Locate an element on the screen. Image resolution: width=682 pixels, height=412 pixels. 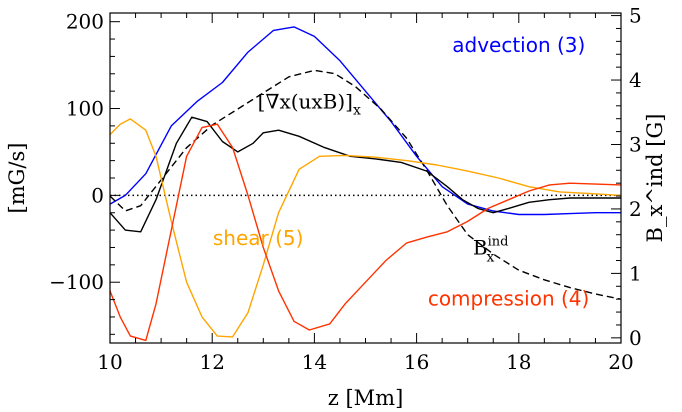
x-tick-label: 14 is located at coordinates (314, 362).